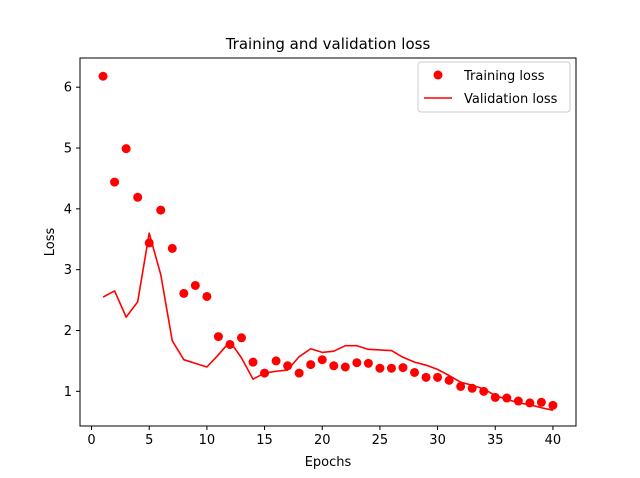 The height and width of the screenshot is (478, 640). I want to click on chart-title: Training and validation loss, so click(328, 44).